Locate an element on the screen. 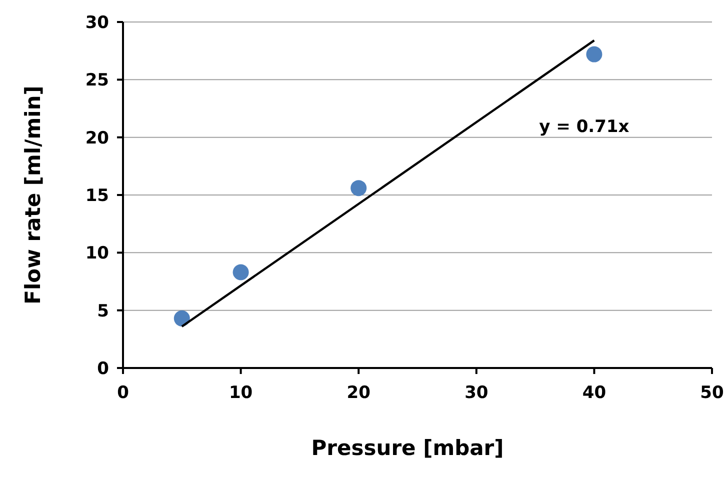 The image size is (728, 480). x-axis-title: Pressure [mbar] is located at coordinates (407, 448).